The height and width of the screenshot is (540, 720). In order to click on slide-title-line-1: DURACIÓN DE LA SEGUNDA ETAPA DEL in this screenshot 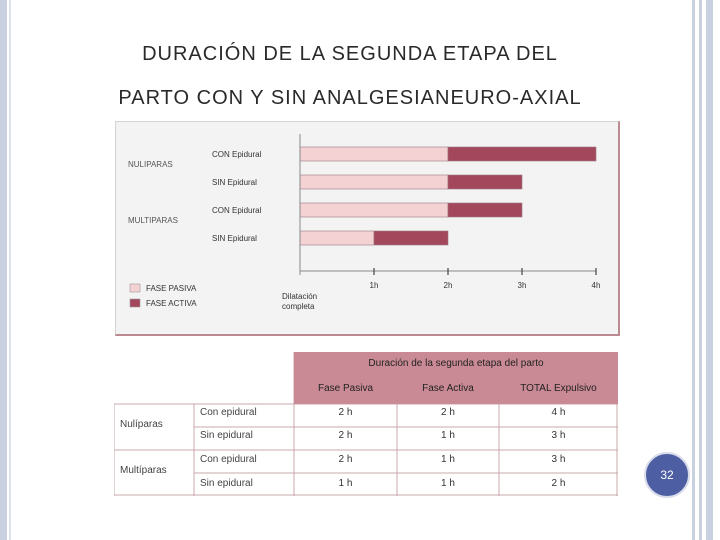, I will do `click(350, 54)`.